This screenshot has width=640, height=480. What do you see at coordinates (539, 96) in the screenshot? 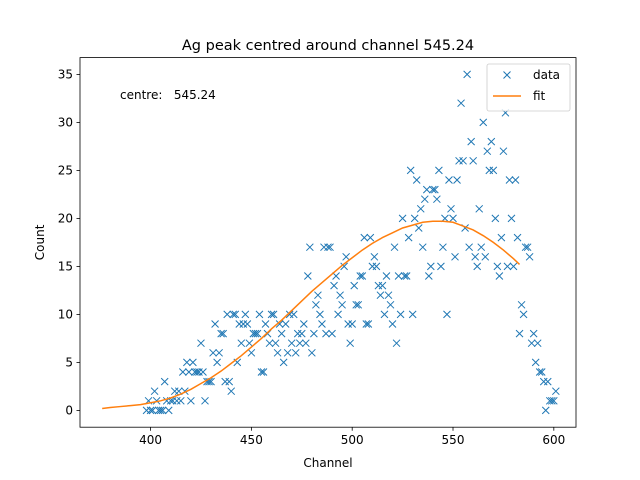
I see `legend-fit-label: fit` at bounding box center [539, 96].